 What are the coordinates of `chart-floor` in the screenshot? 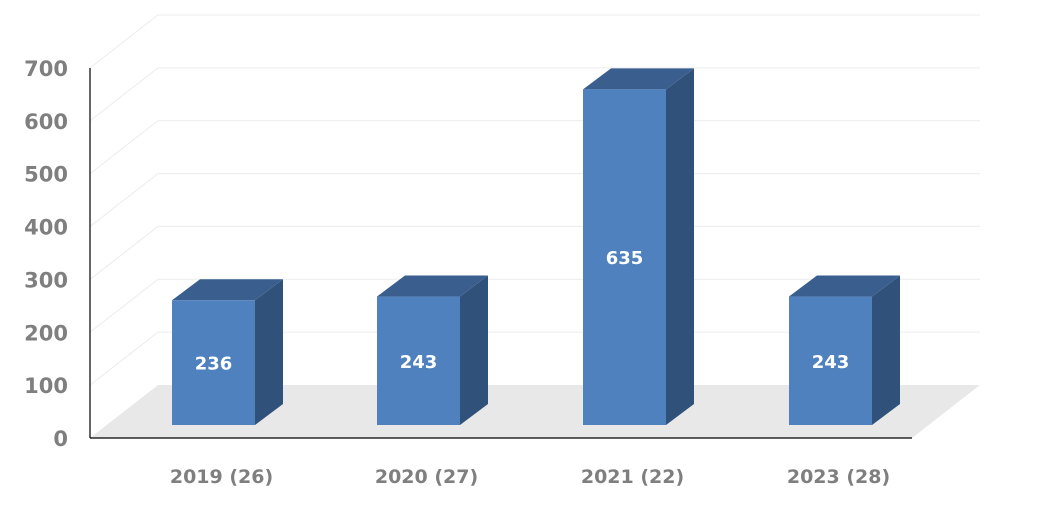 It's located at (535, 411).